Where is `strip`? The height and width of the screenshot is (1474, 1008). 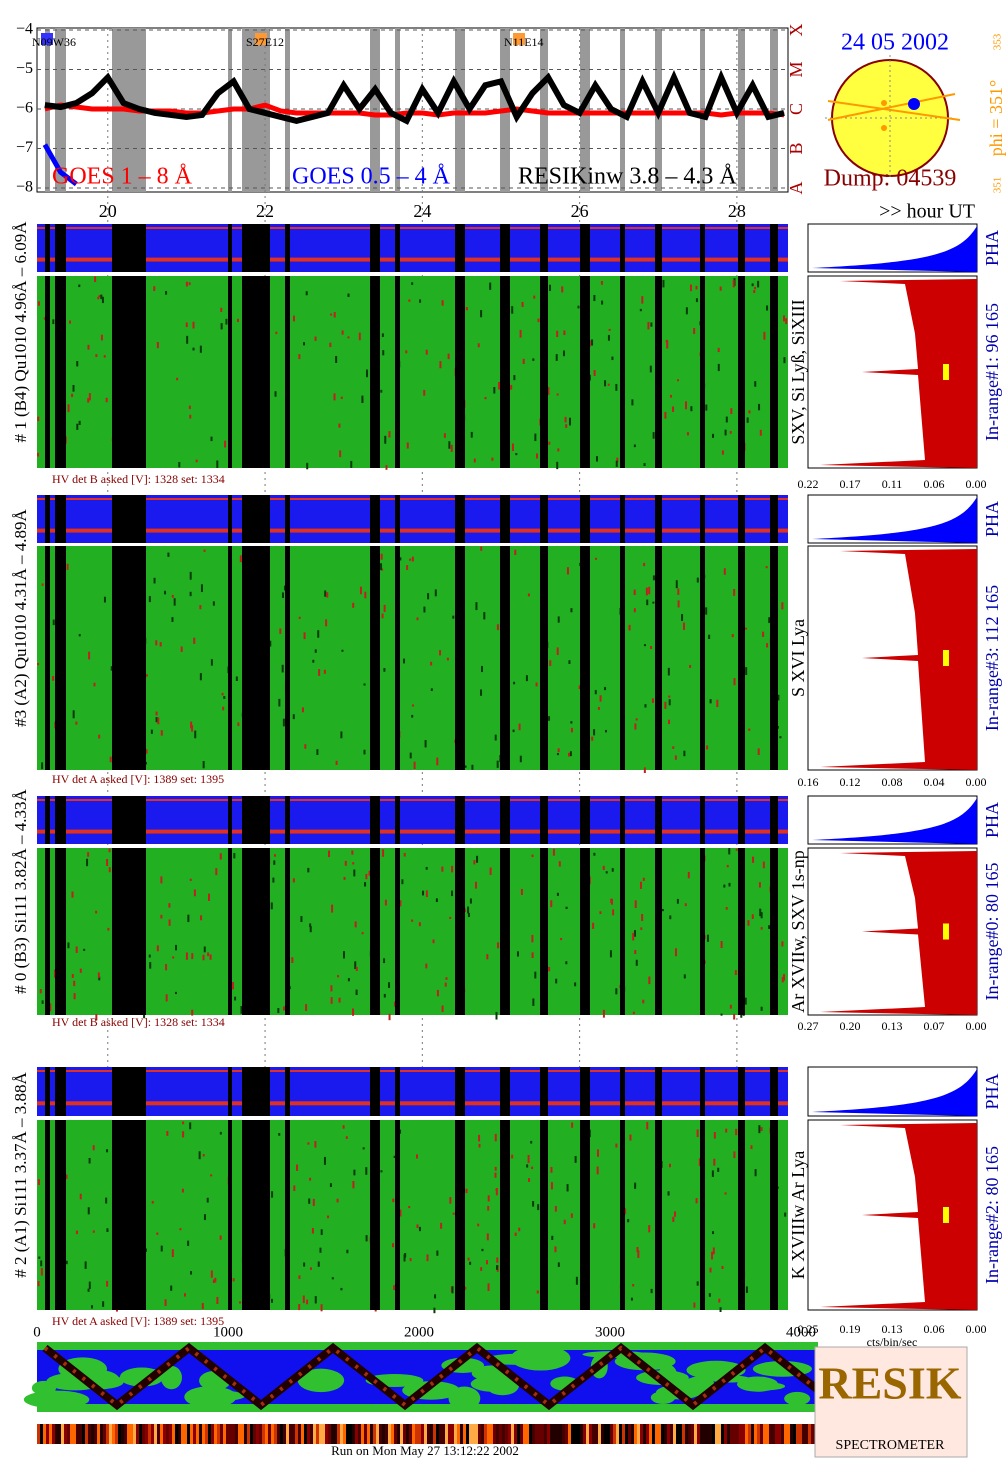
strip is located at coordinates (412, 820).